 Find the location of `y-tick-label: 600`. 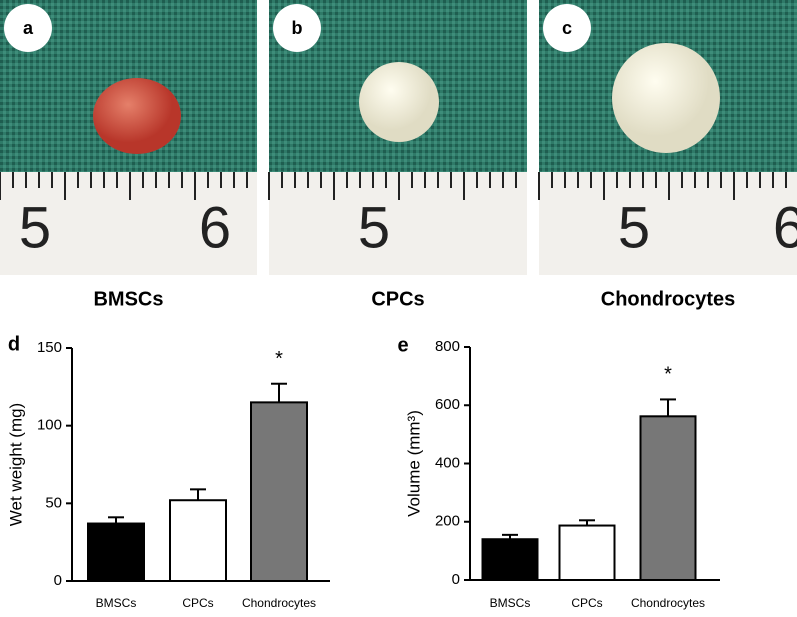

y-tick-label: 600 is located at coordinates (447, 404).